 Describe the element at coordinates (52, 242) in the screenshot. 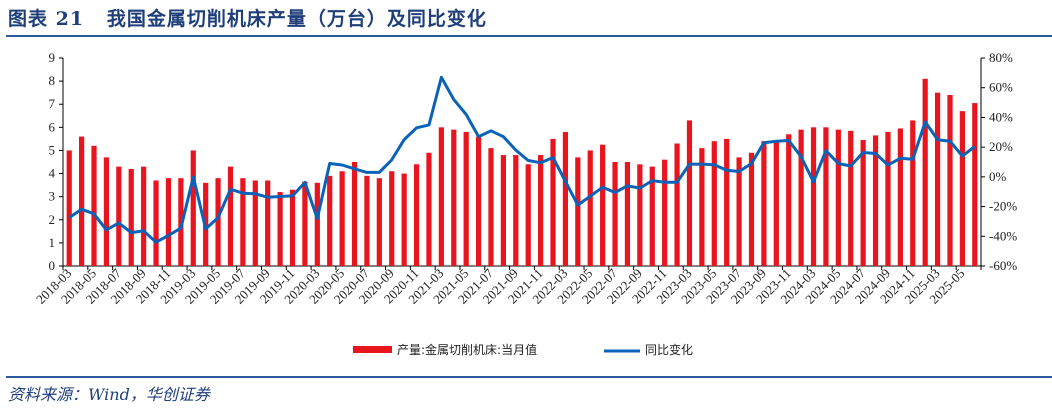

I see `left-tick-label: 1` at that location.